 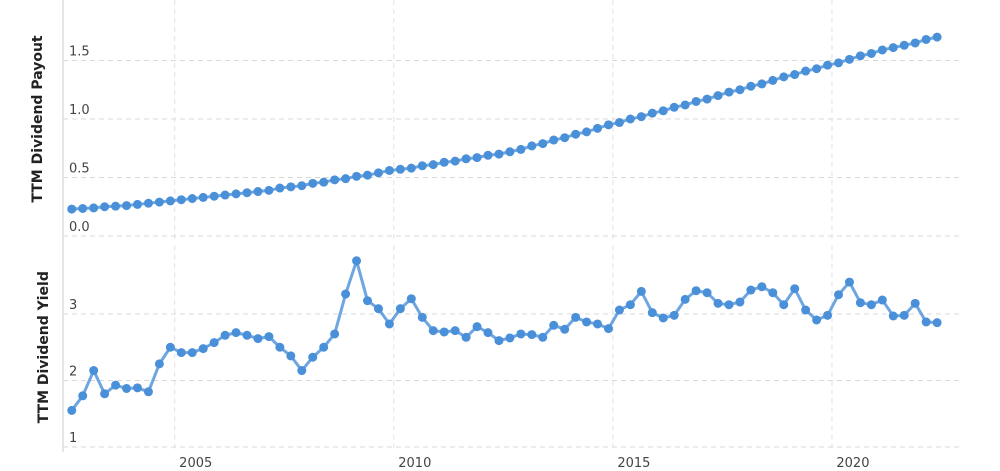 What do you see at coordinates (195, 463) in the screenshot?
I see `x-tick-label: 2005` at bounding box center [195, 463].